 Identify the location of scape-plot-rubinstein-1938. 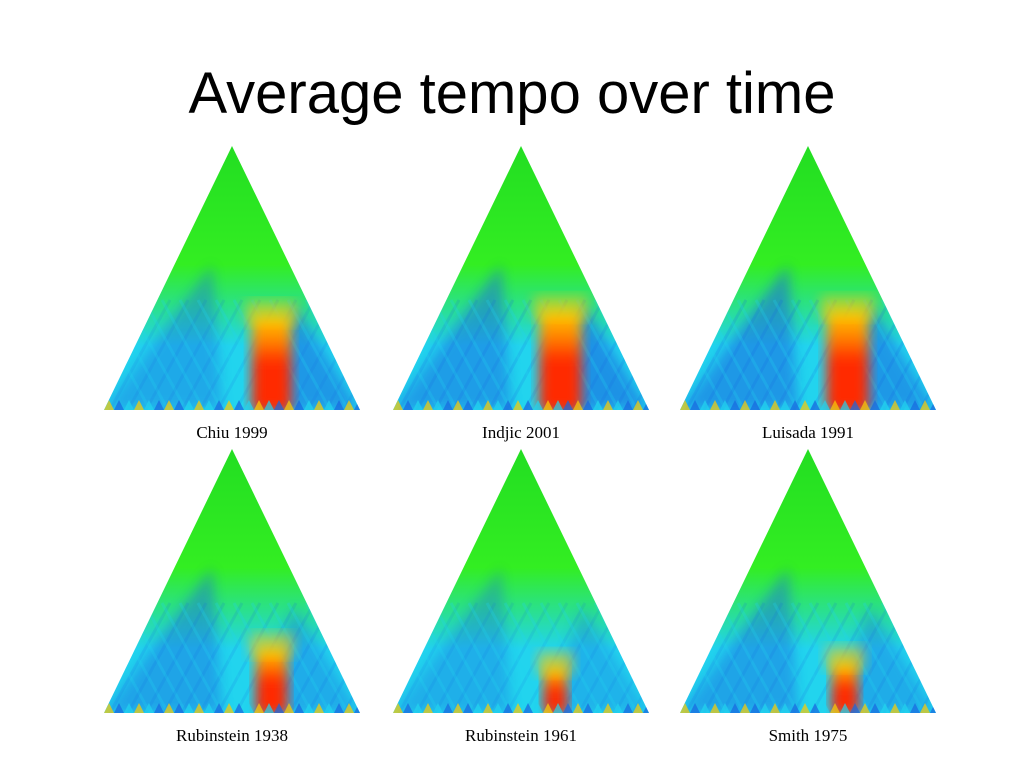
(232, 581).